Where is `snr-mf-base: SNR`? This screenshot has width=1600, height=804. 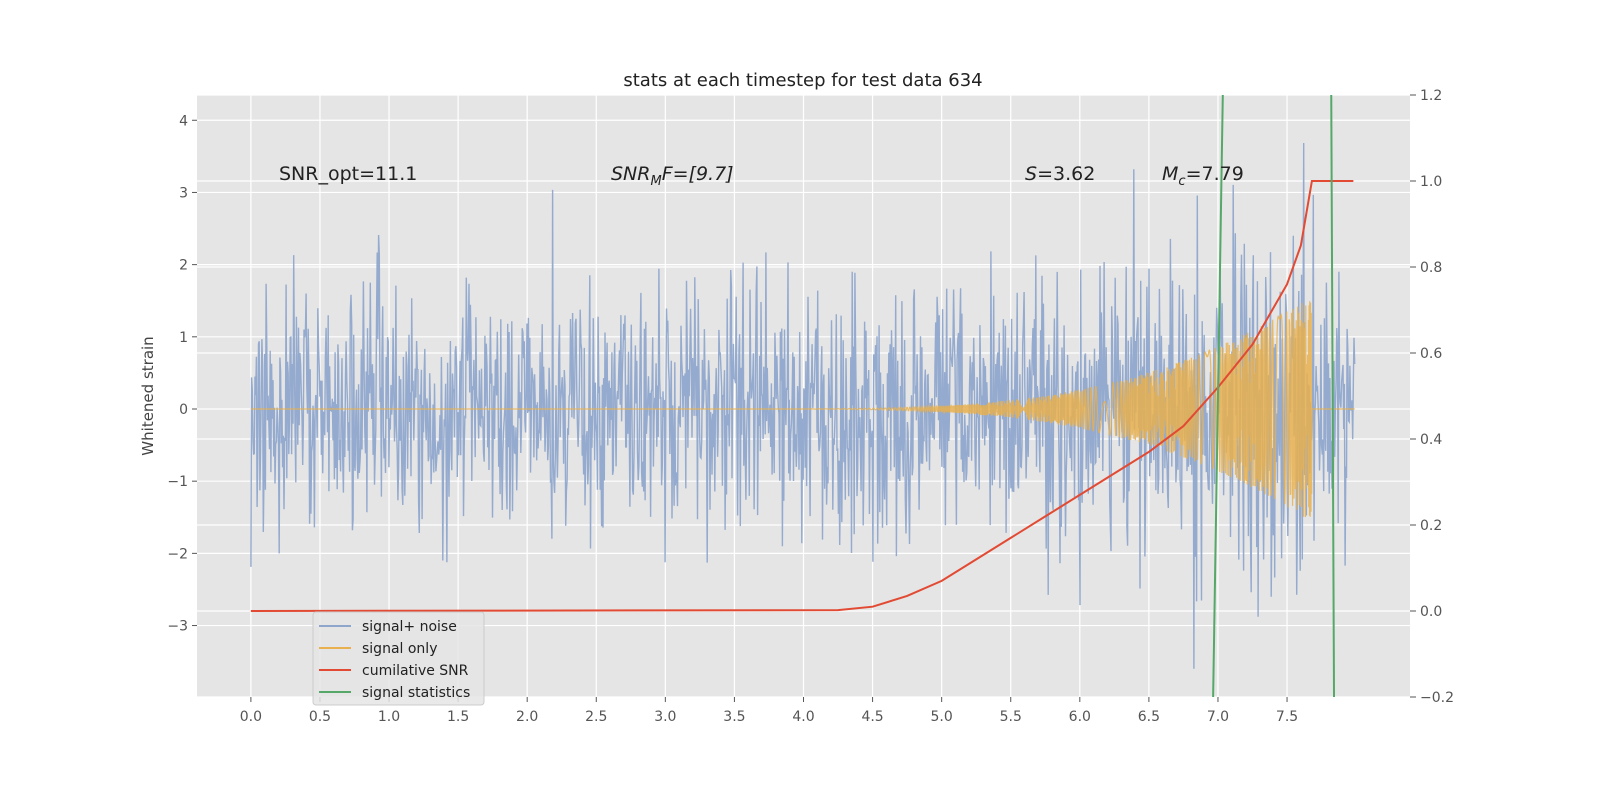
snr-mf-base: SNR is located at coordinates (630, 174).